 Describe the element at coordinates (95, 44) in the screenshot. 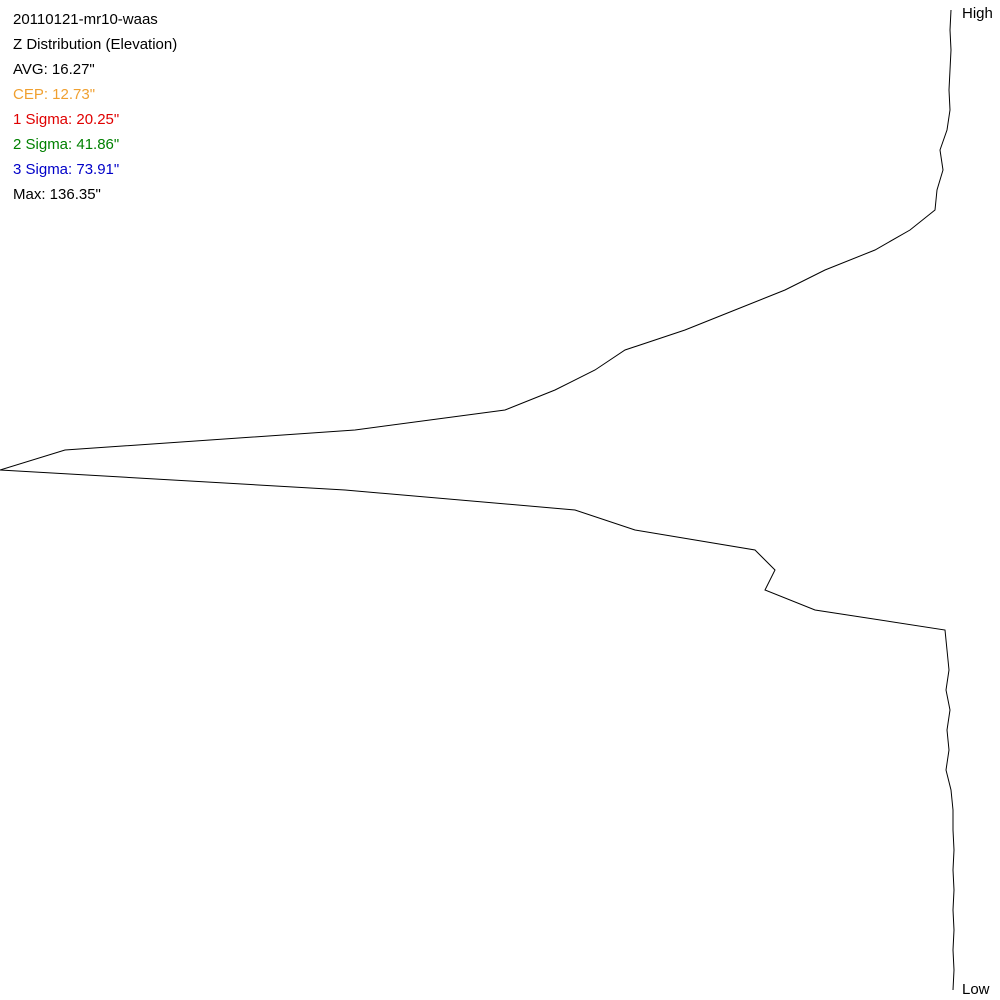

I see `chart-subtitle: Z Distribution (Elevation)` at that location.